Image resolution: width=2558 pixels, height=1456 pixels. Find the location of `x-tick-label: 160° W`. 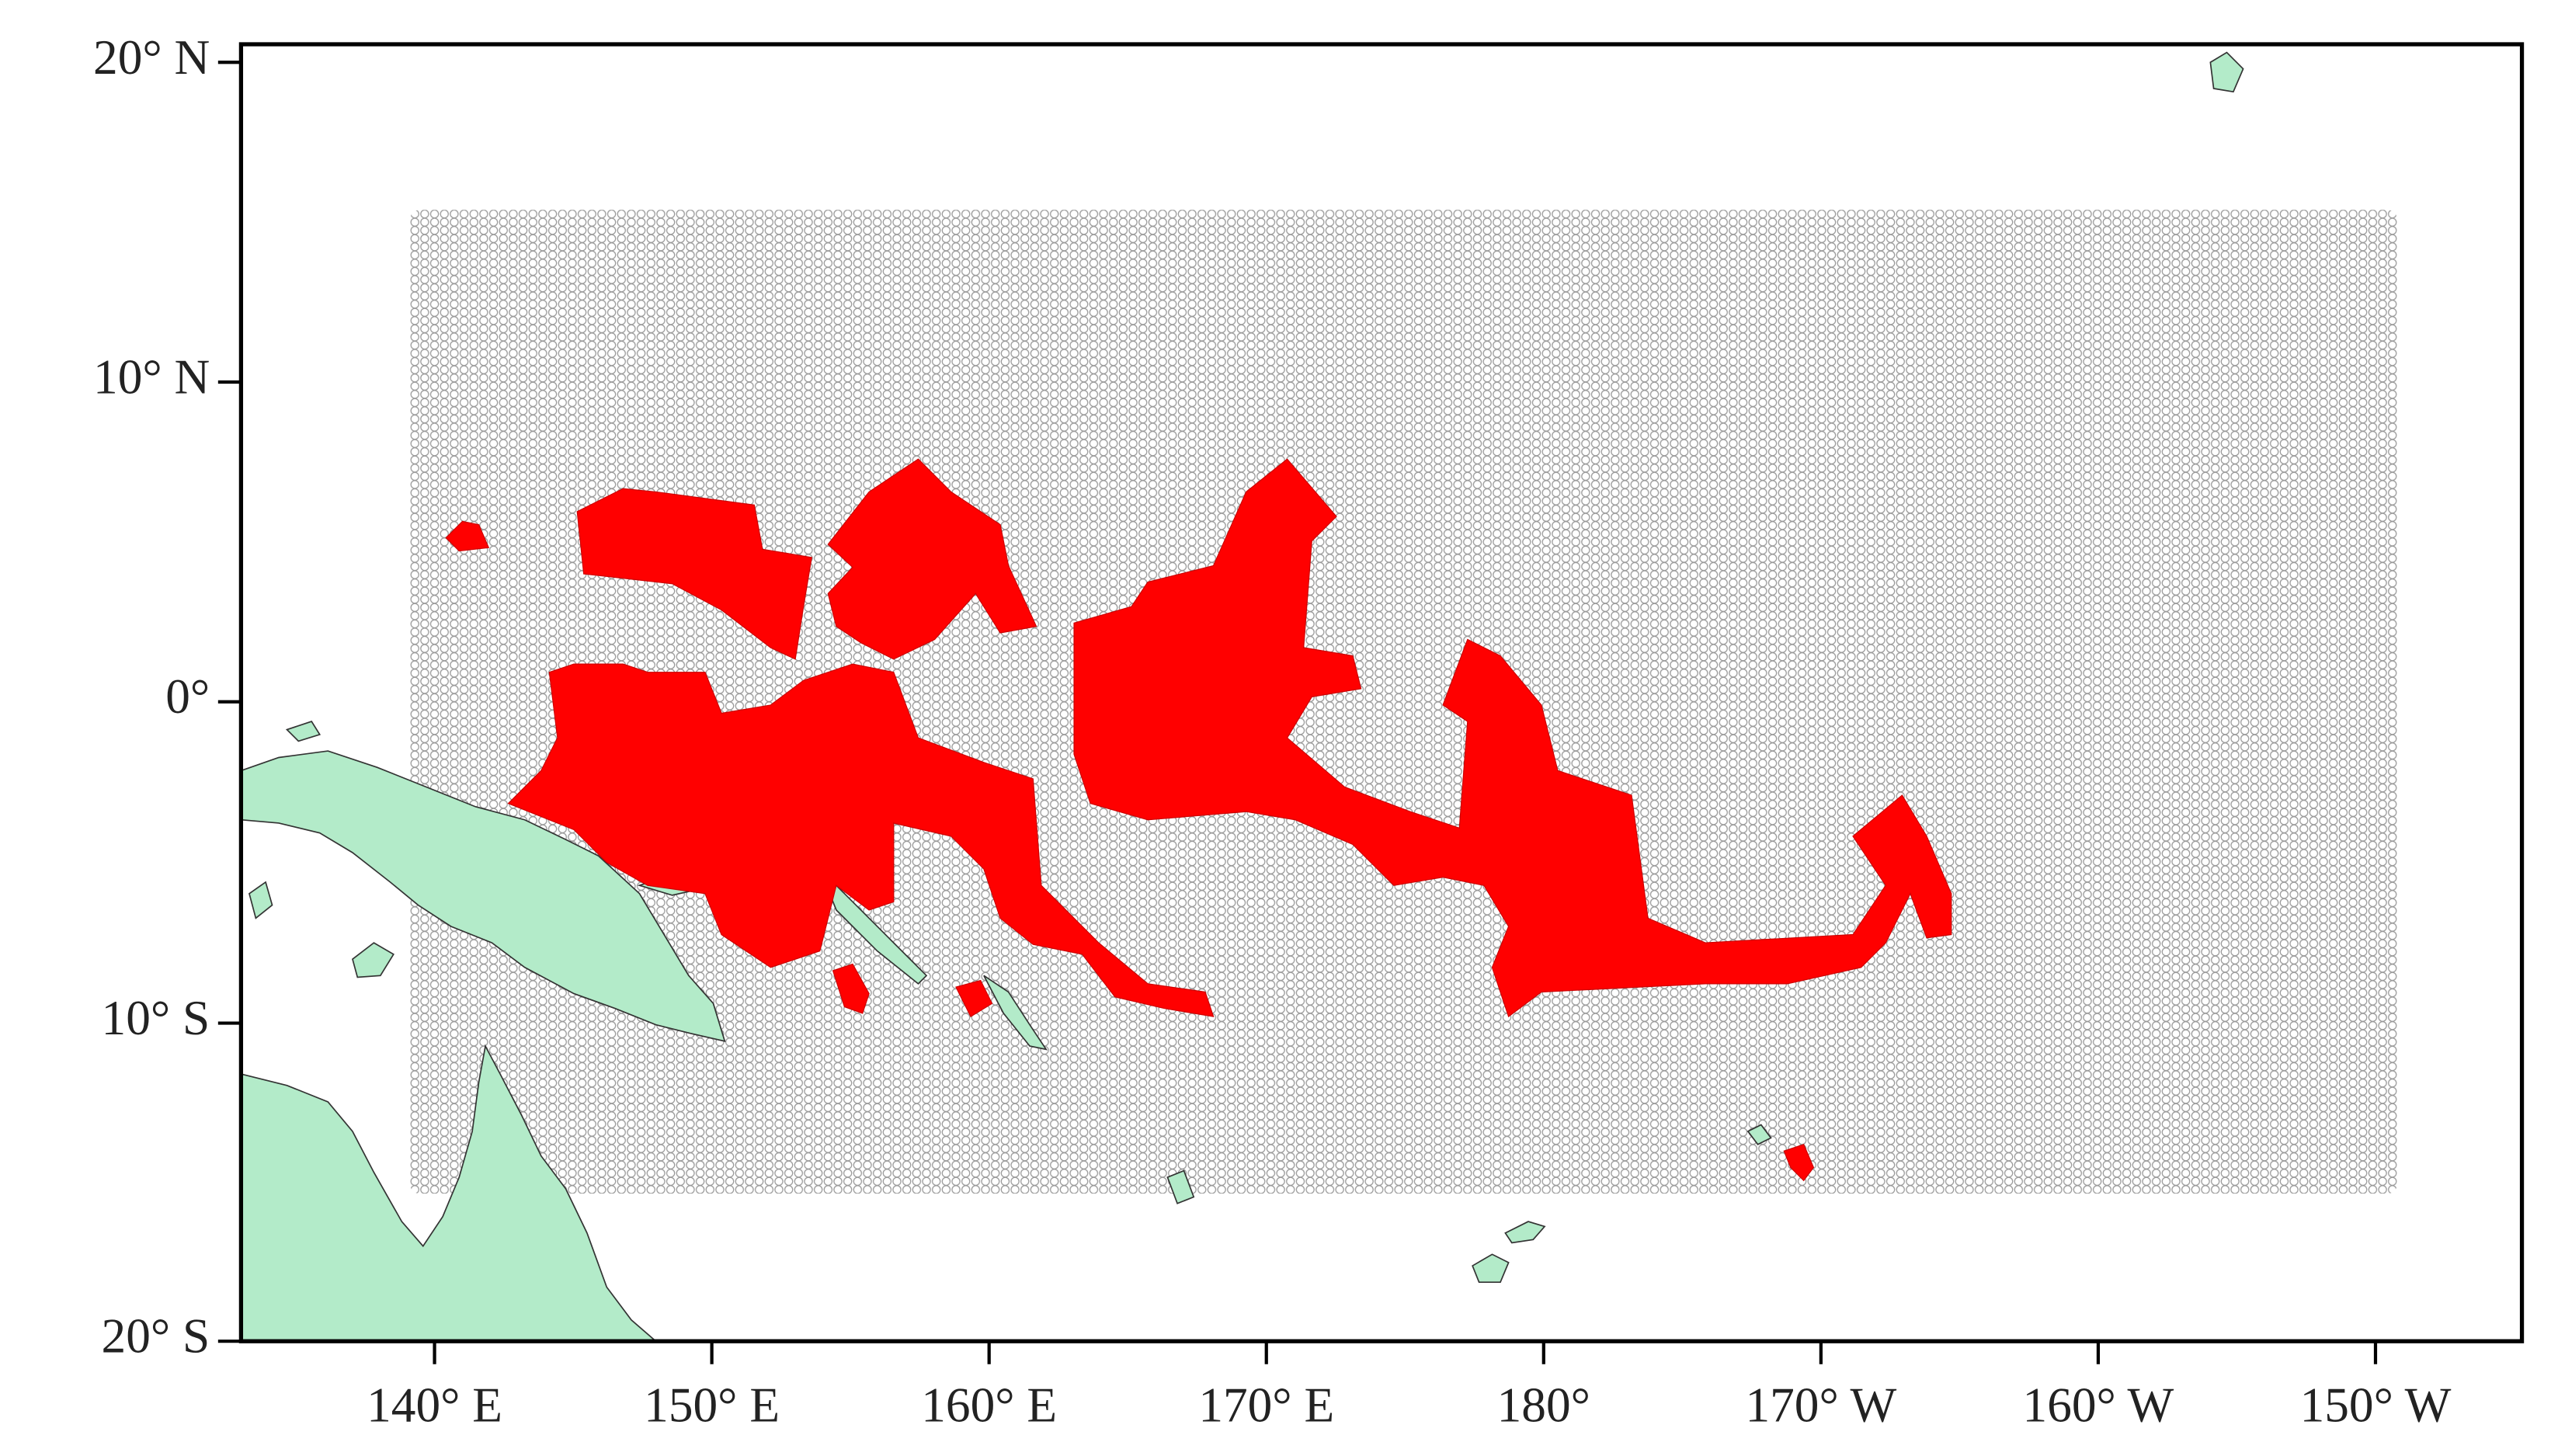

x-tick-label: 160° W is located at coordinates (2098, 1405).